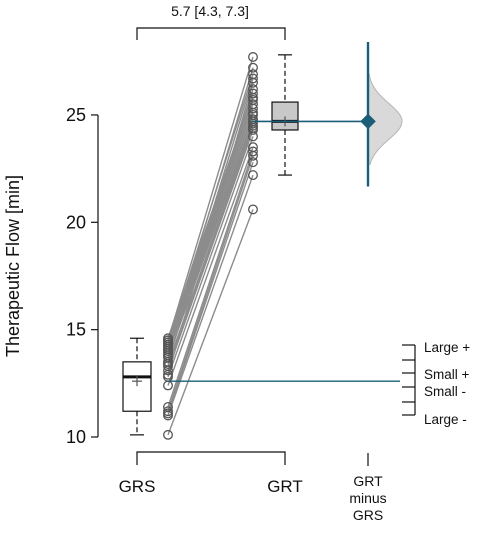 The image size is (484, 534). Describe the element at coordinates (137, 486) in the screenshot. I see `x-tick-label: GRS` at that location.